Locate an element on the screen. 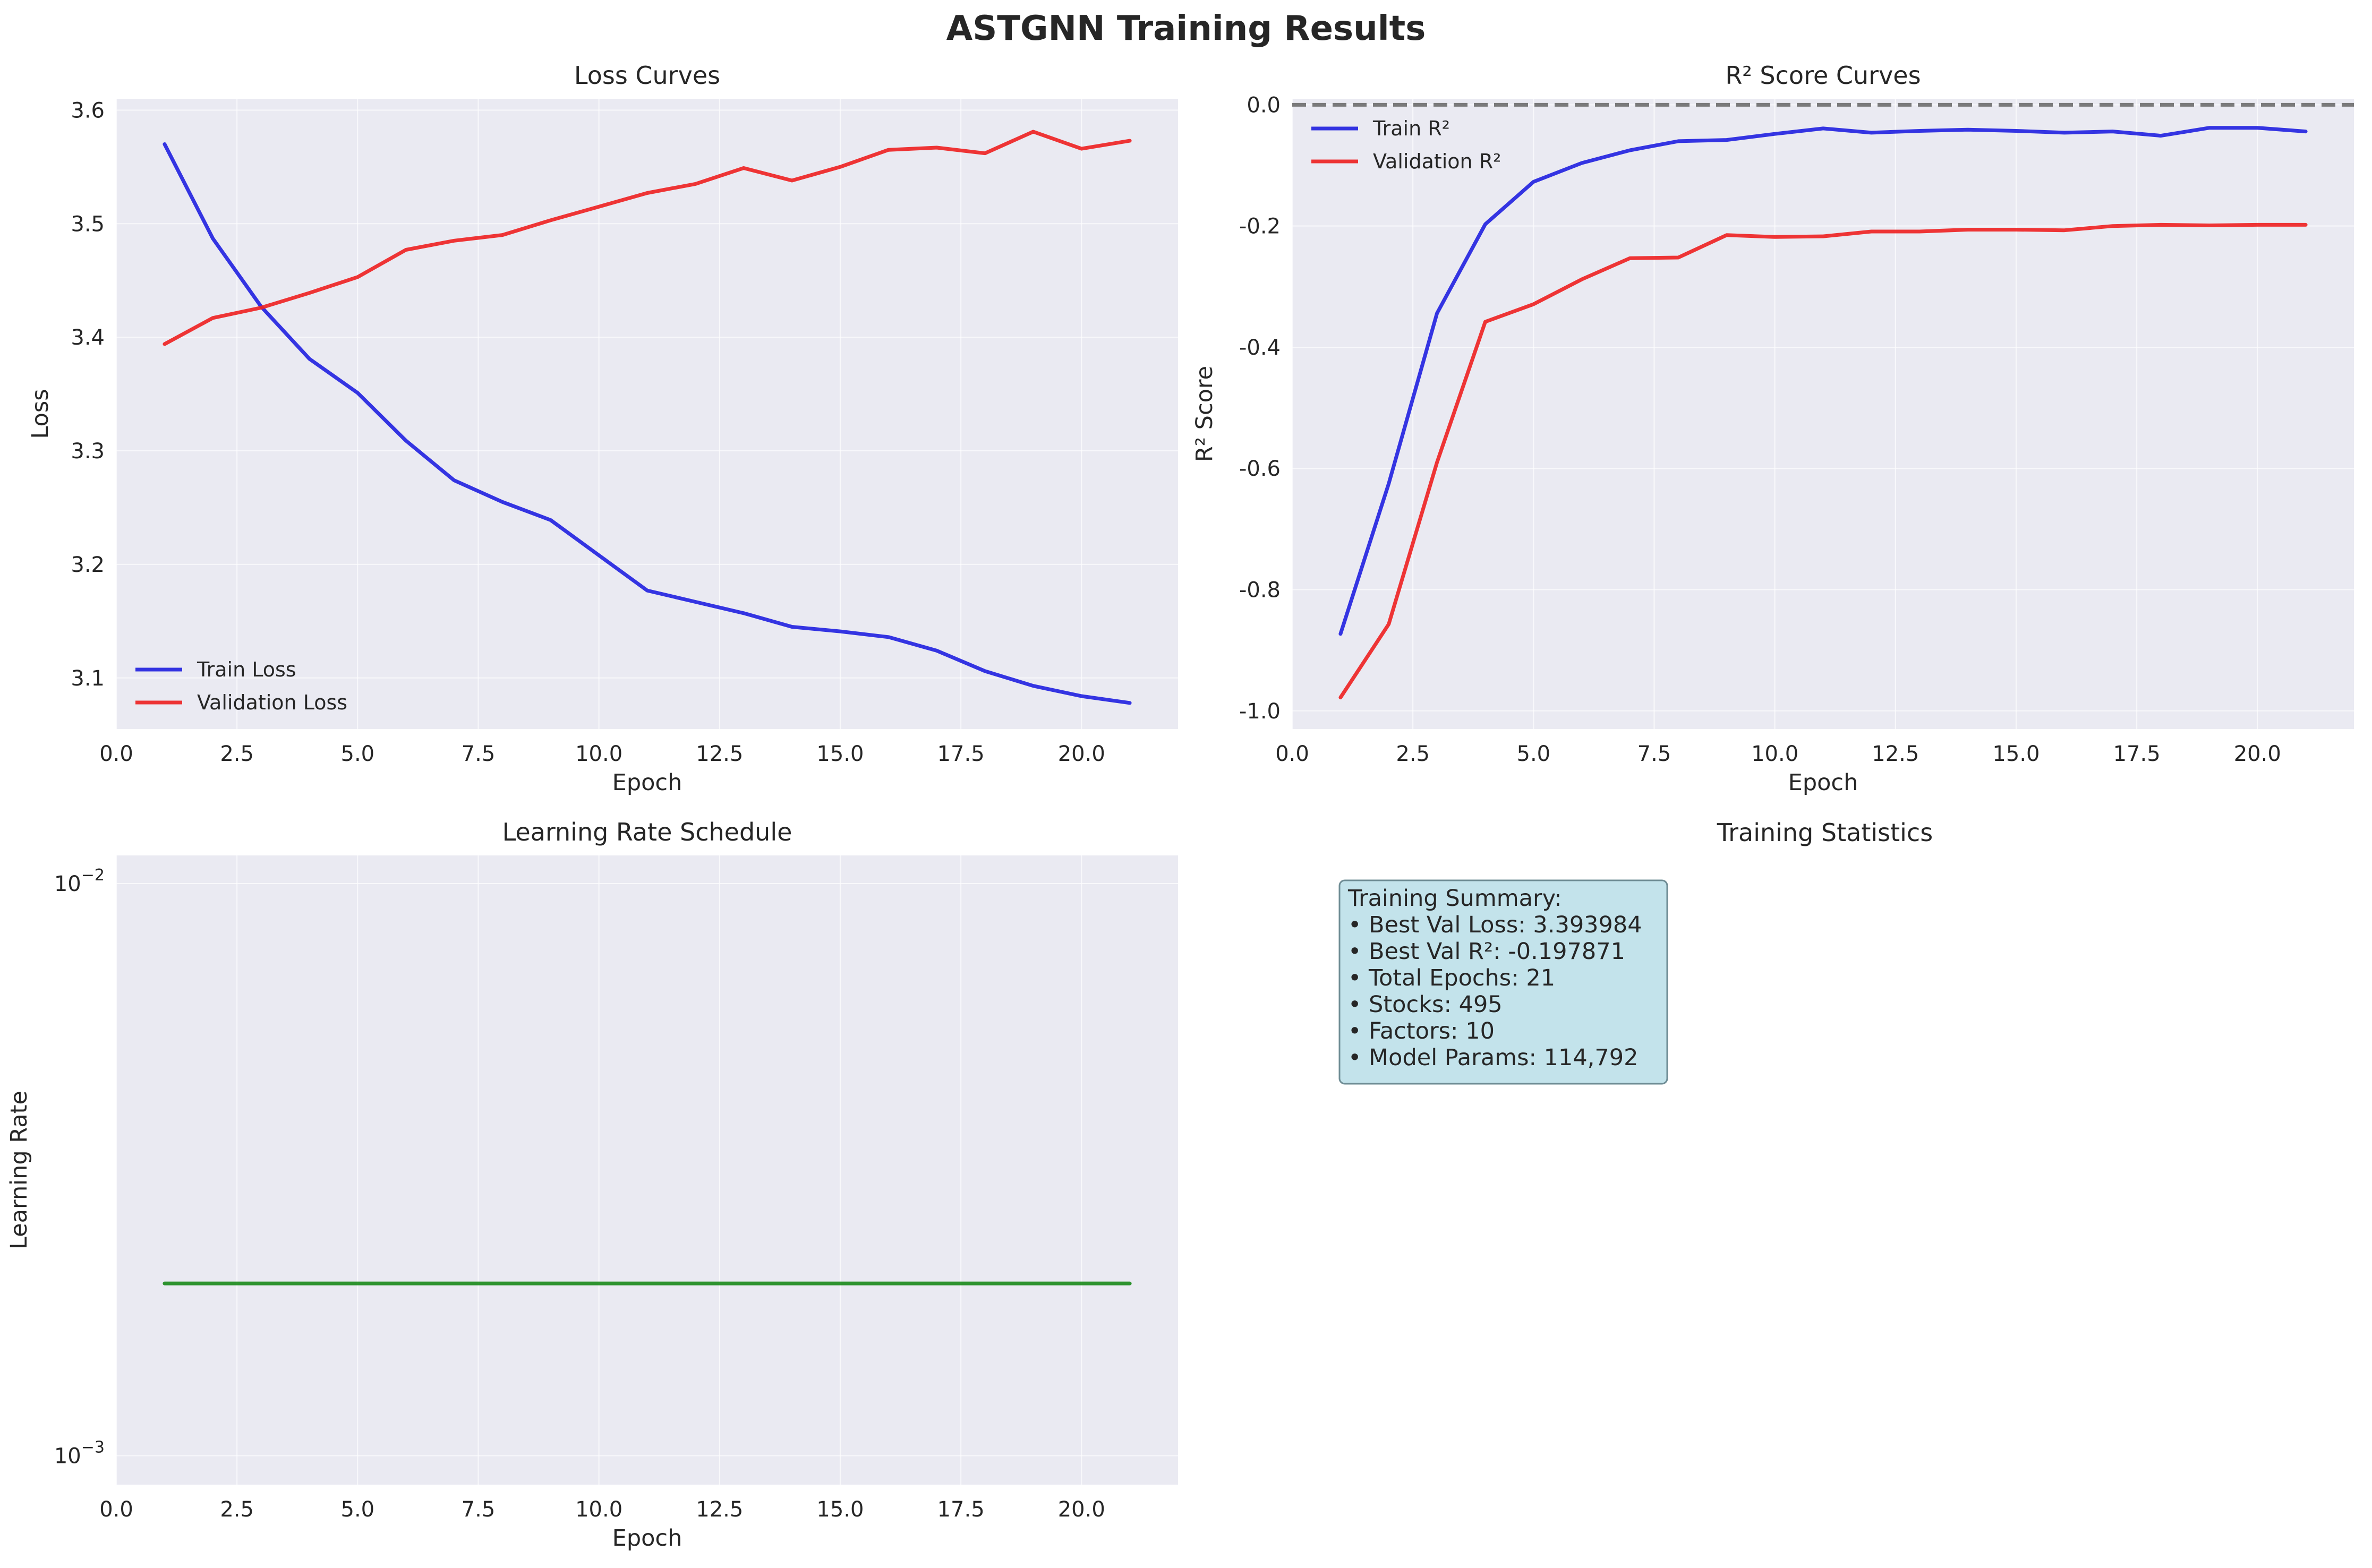  legend-label: Train R² is located at coordinates (1411, 128).